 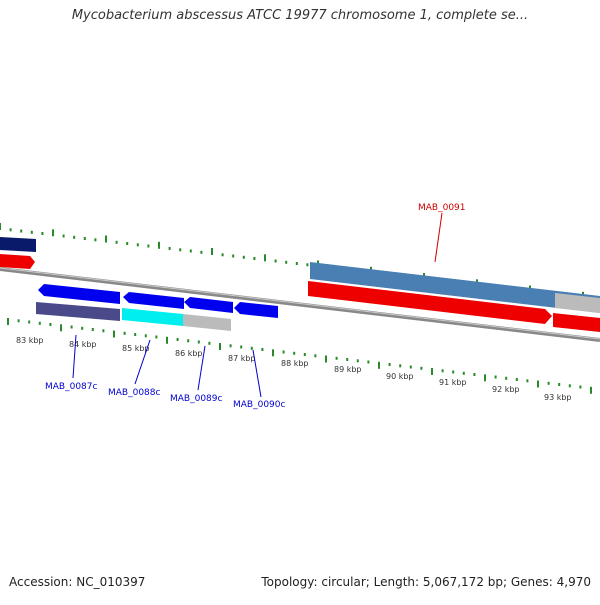 I want to click on gene-label-mab-0087c: MAB_0087c, so click(x=71, y=387).